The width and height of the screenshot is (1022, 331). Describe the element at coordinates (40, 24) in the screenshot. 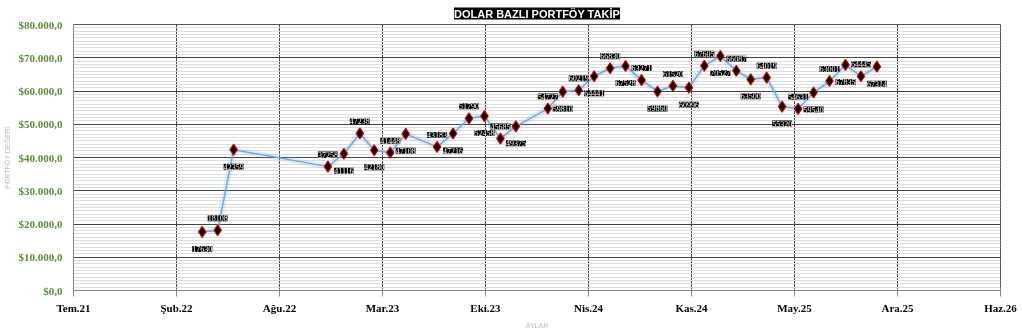

I see `y-tick-label: $80.000,0` at that location.